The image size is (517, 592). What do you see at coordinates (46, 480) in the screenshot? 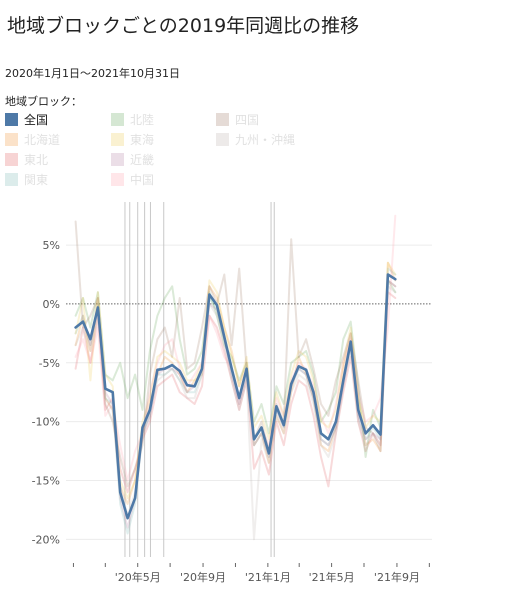
I see `y-tick-label: -15%` at bounding box center [46, 480].